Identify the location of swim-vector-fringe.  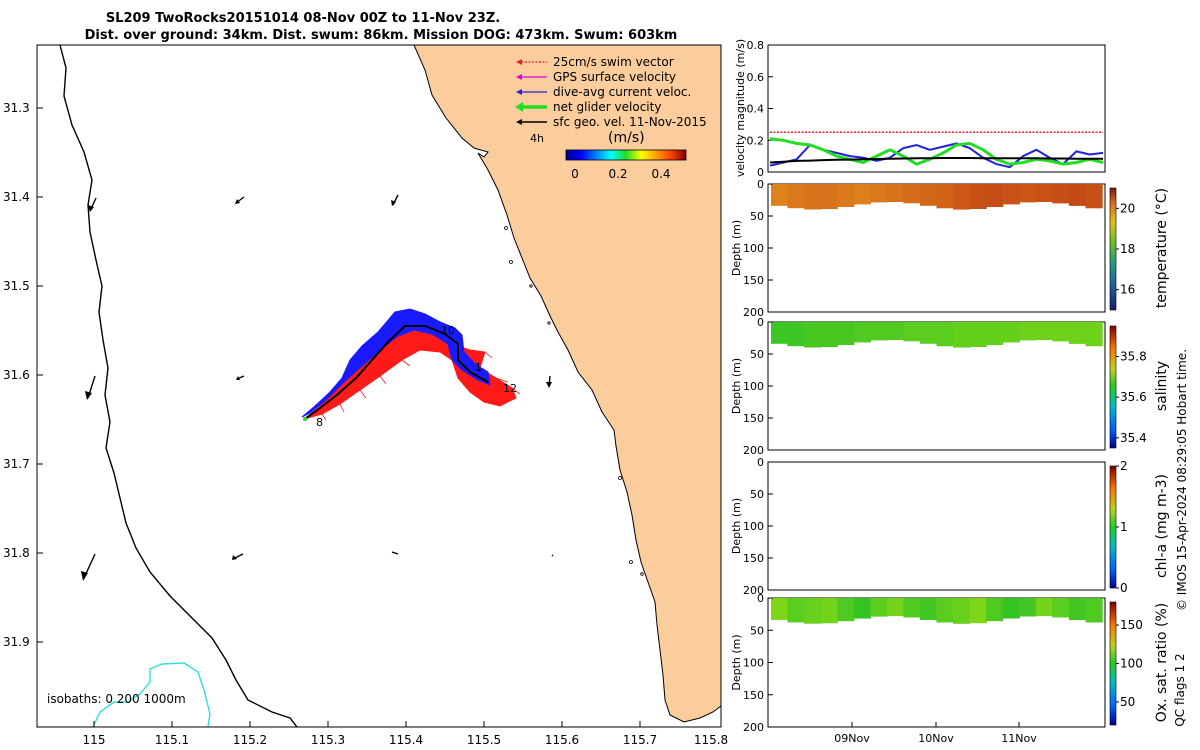
(421, 386).